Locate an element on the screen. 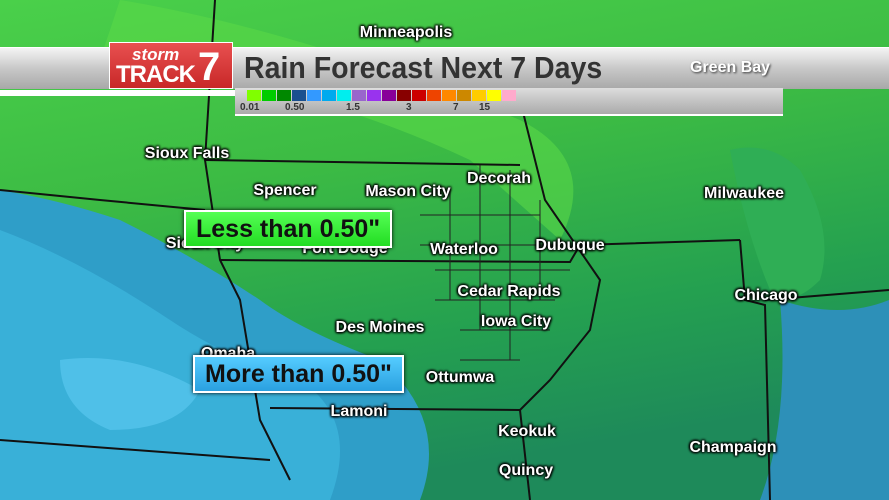 The image size is (889, 500). city-label: Mason City is located at coordinates (408, 191).